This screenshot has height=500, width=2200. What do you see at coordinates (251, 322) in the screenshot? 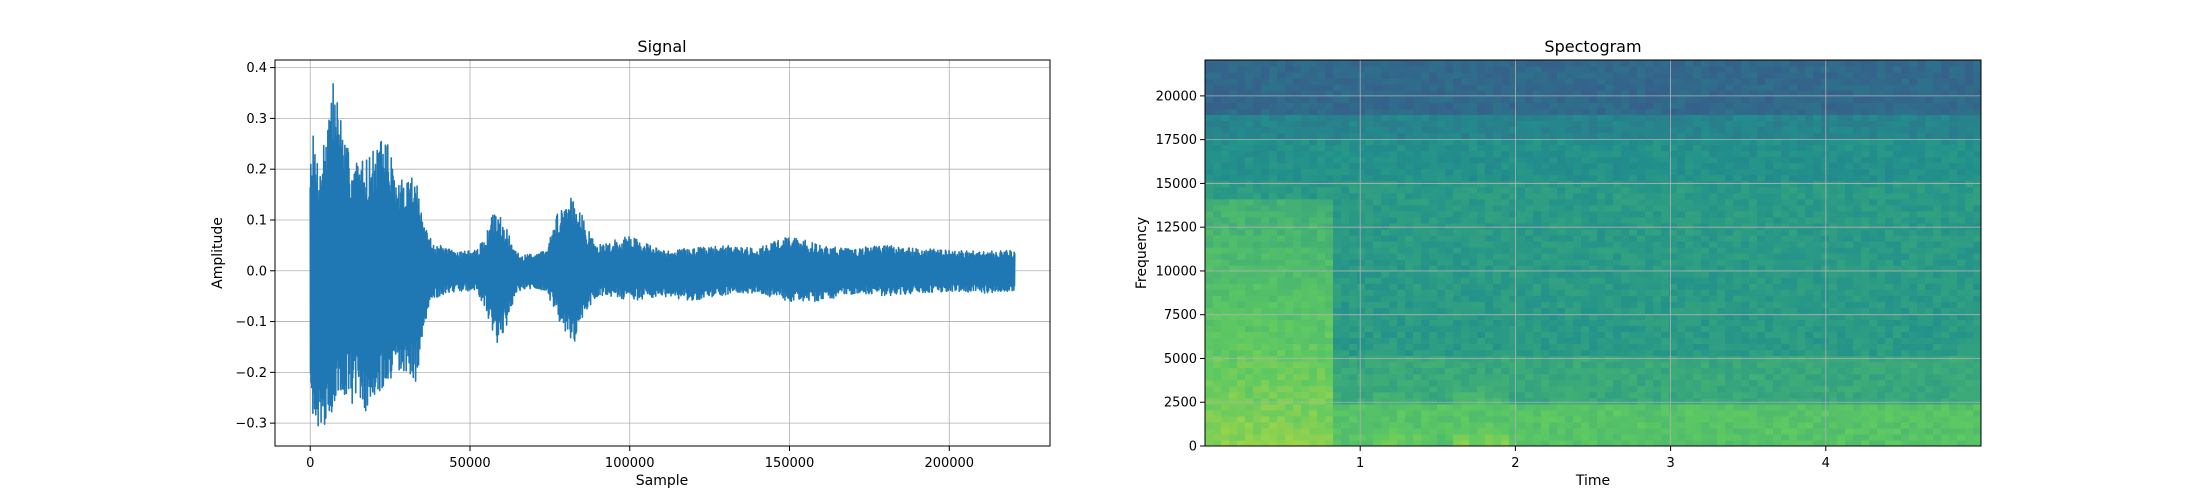
I see `signal-y-tick-label: −0.1` at bounding box center [251, 322].